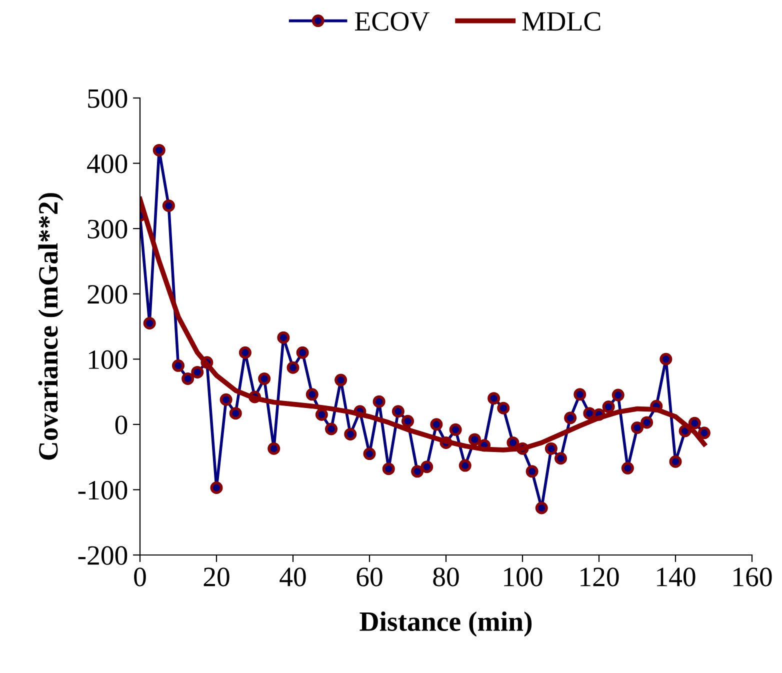 This screenshot has height=673, width=782. What do you see at coordinates (108, 98) in the screenshot?
I see `y-tick-label: 500` at bounding box center [108, 98].